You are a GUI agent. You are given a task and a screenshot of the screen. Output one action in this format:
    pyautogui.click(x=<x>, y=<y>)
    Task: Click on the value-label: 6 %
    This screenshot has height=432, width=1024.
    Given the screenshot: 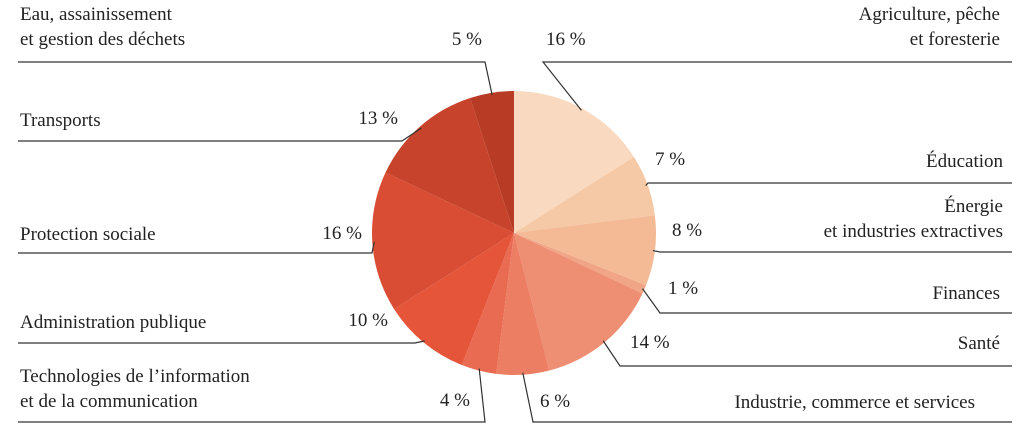 What is the action you would take?
    pyautogui.click(x=555, y=401)
    